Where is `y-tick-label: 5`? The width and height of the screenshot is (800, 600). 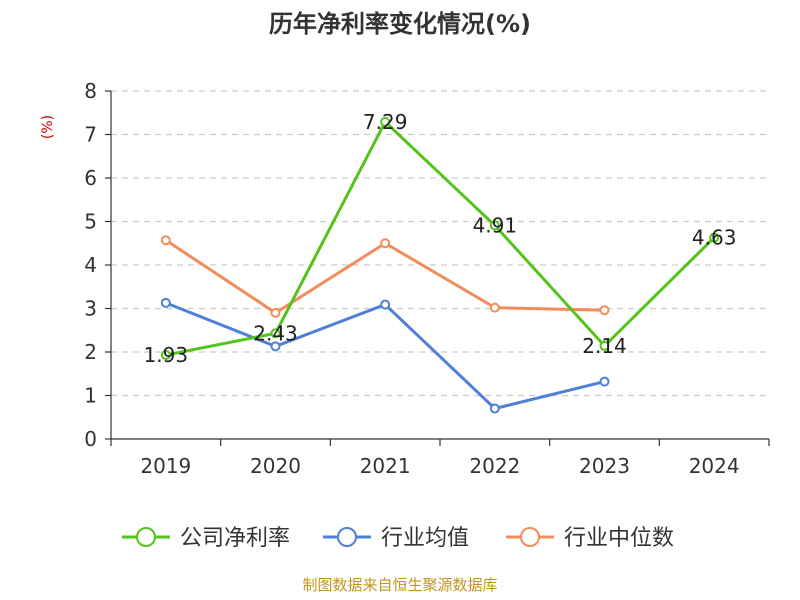 y-tick-label: 5 is located at coordinates (90, 222).